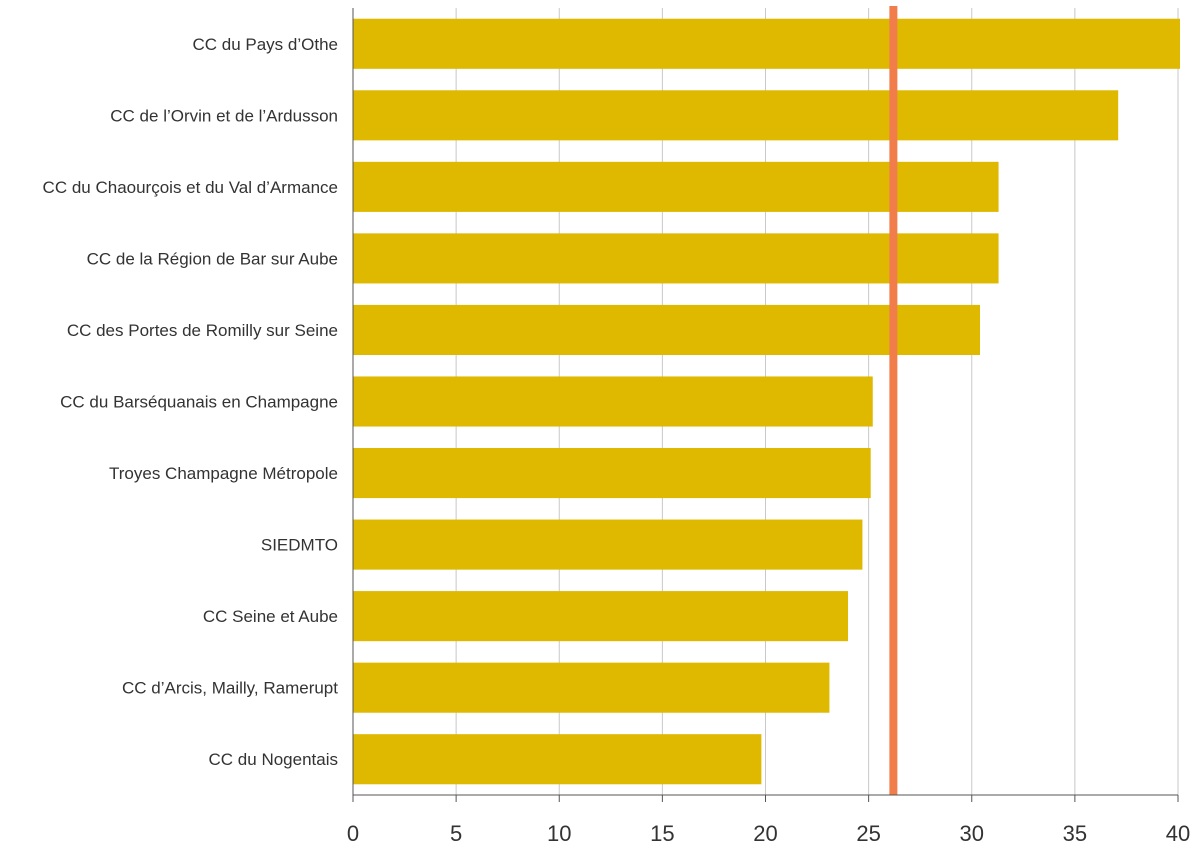  Describe the element at coordinates (199, 402) in the screenshot. I see `category-label: CC du Barséquanais en Champagne` at that location.